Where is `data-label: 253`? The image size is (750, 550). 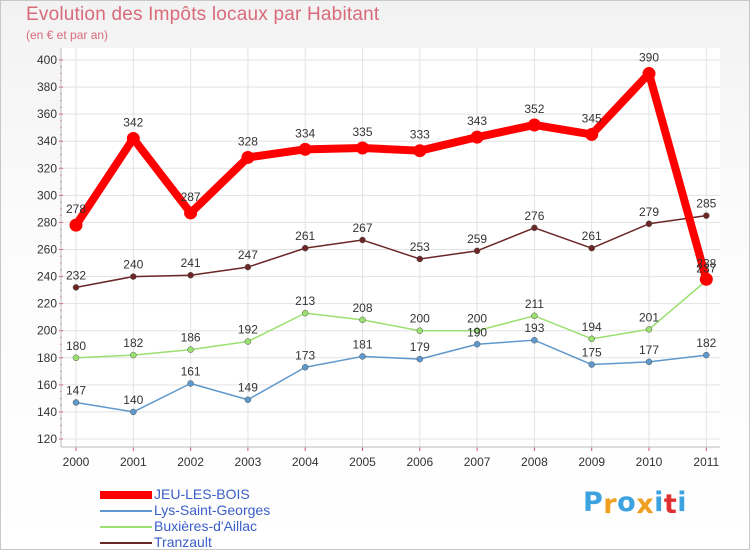 data-label: 253 is located at coordinates (420, 247).